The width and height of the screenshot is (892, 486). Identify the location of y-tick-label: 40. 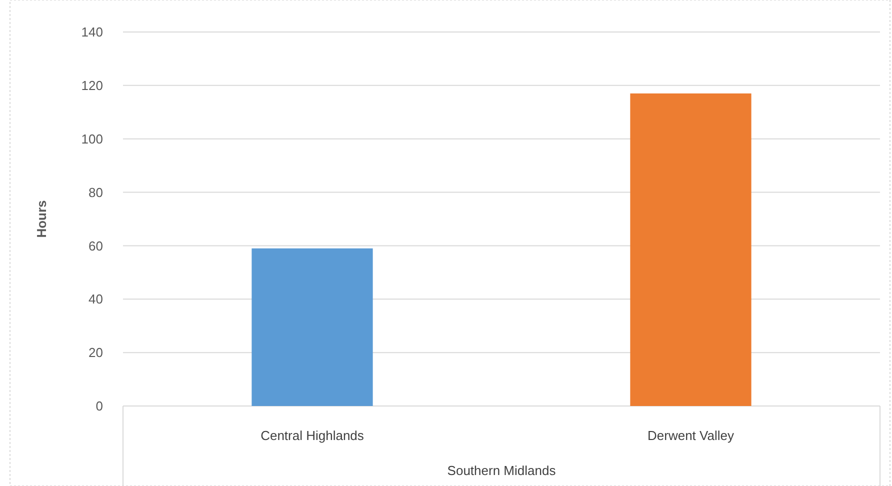
(95, 299).